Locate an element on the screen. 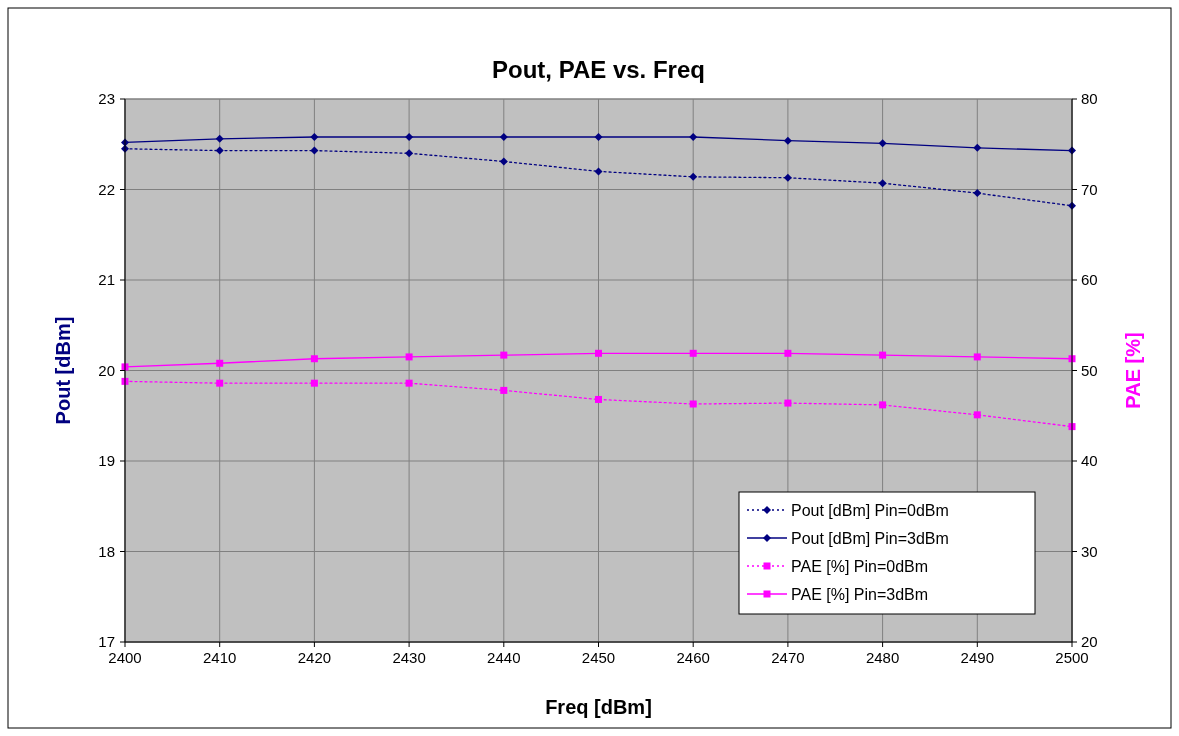 The height and width of the screenshot is (736, 1179). y-axis-title: Pout [dBm] is located at coordinates (63, 370).